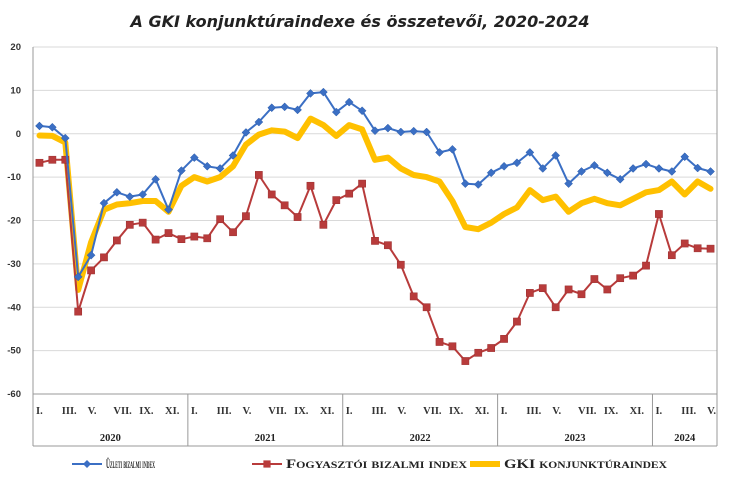 The image size is (730, 477). Describe the element at coordinates (14, 264) in the screenshot. I see `y-tick-label: -30` at that location.